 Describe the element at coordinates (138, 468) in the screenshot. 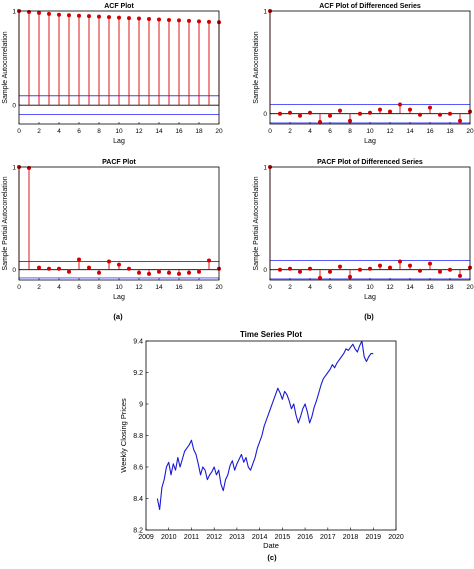

I see `y-tick-label: 8.6` at that location.